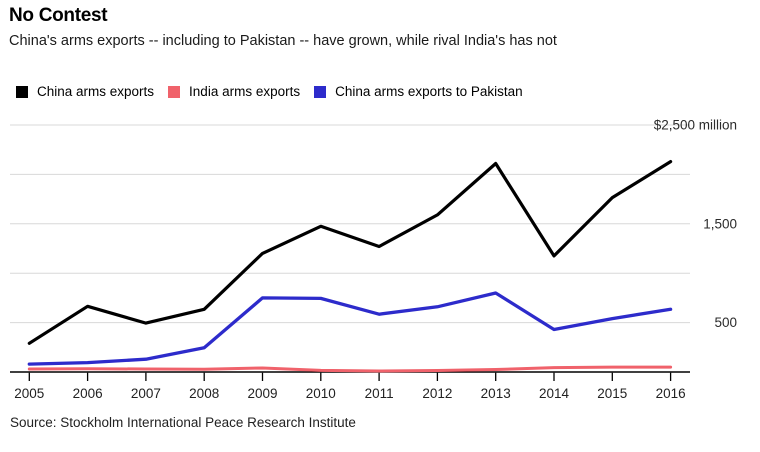  I want to click on legend-item-china-to-pakistan: China arms exports to Pakistan, so click(418, 91).